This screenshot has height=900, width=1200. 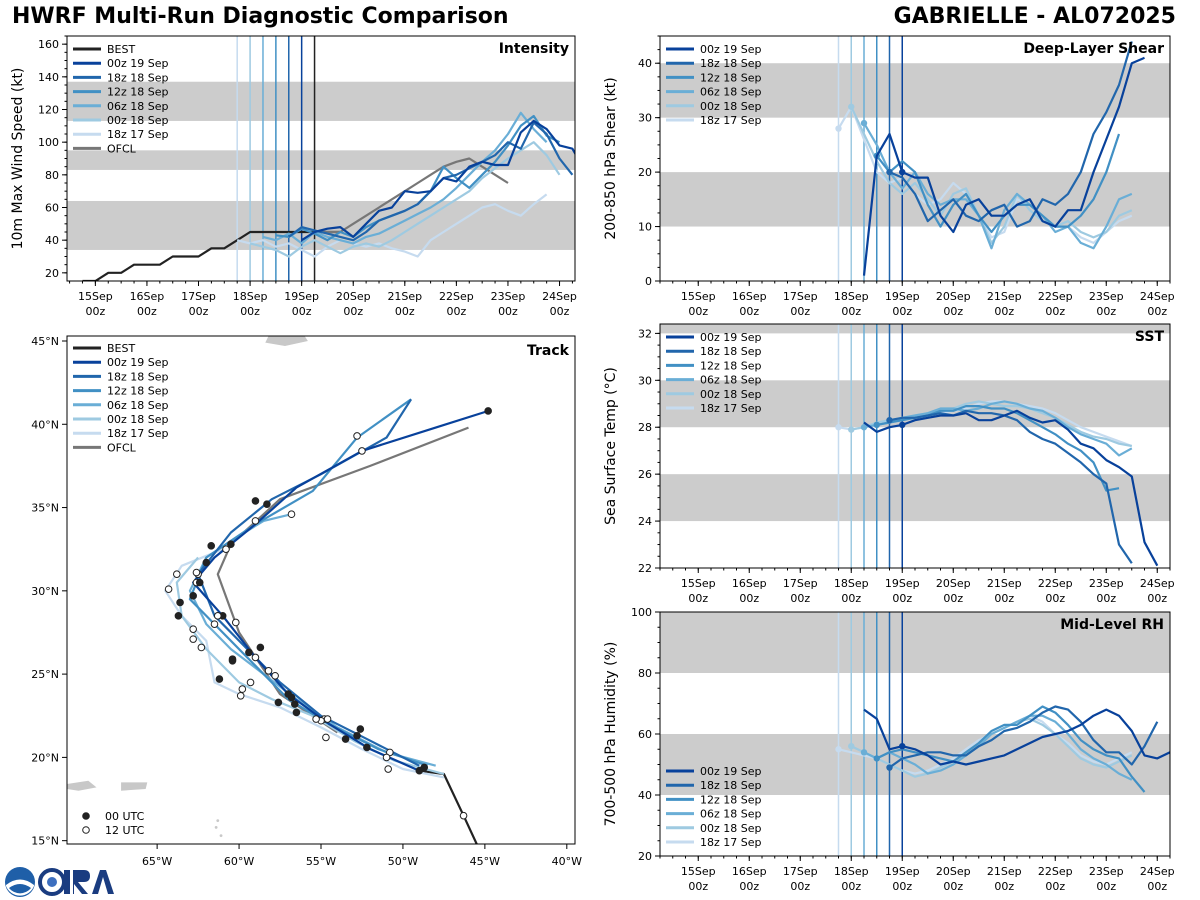 I want to click on marker-legend-label: 12 UTC, so click(x=125, y=830).